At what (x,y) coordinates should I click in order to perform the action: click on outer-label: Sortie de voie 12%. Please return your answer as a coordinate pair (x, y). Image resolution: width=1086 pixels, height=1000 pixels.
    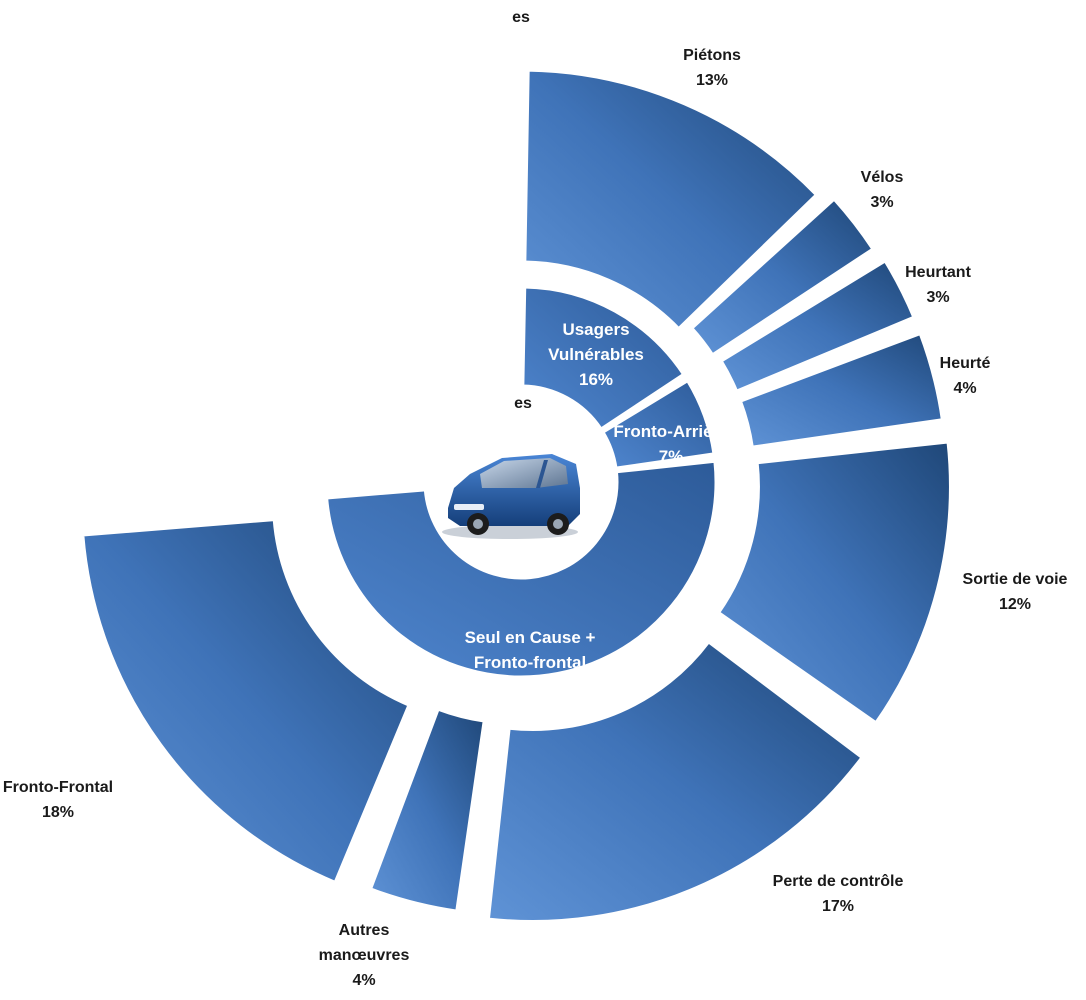
    Looking at the image, I should click on (1015, 592).